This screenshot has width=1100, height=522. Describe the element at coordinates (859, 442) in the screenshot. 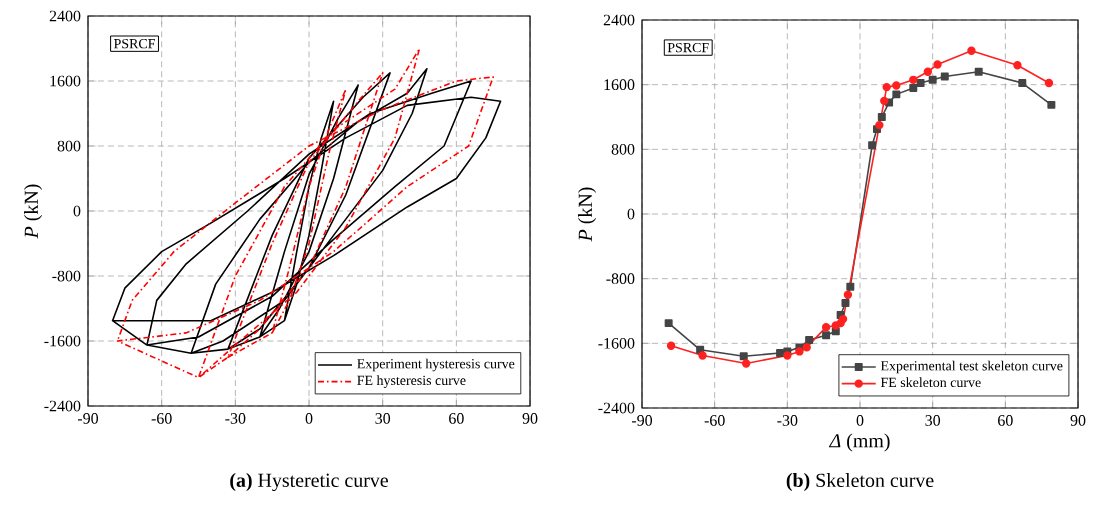

I see `x-axis-title: Δ (mm)` at that location.